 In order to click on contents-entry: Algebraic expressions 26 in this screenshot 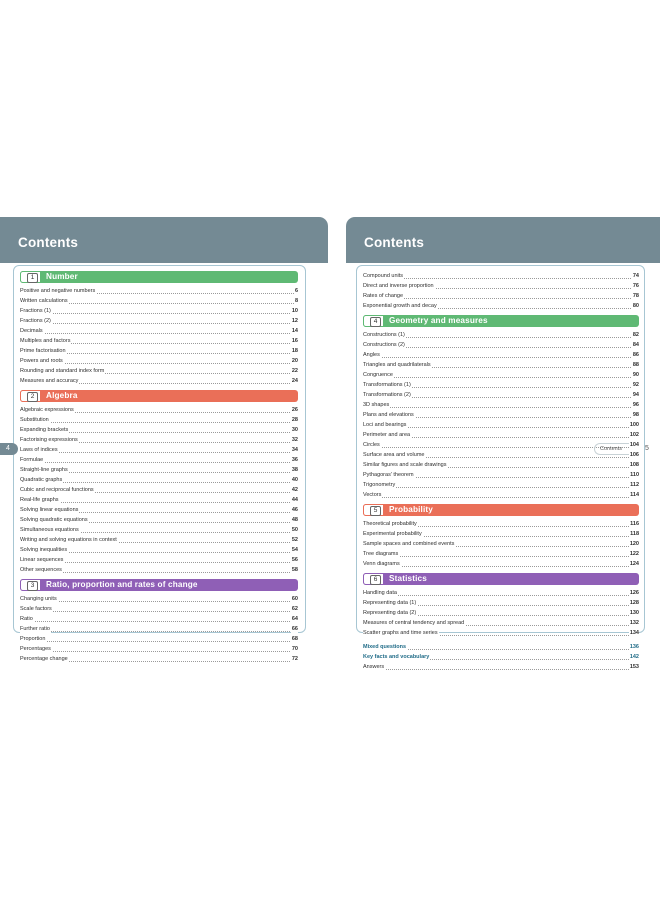, I will do `click(159, 410)`.